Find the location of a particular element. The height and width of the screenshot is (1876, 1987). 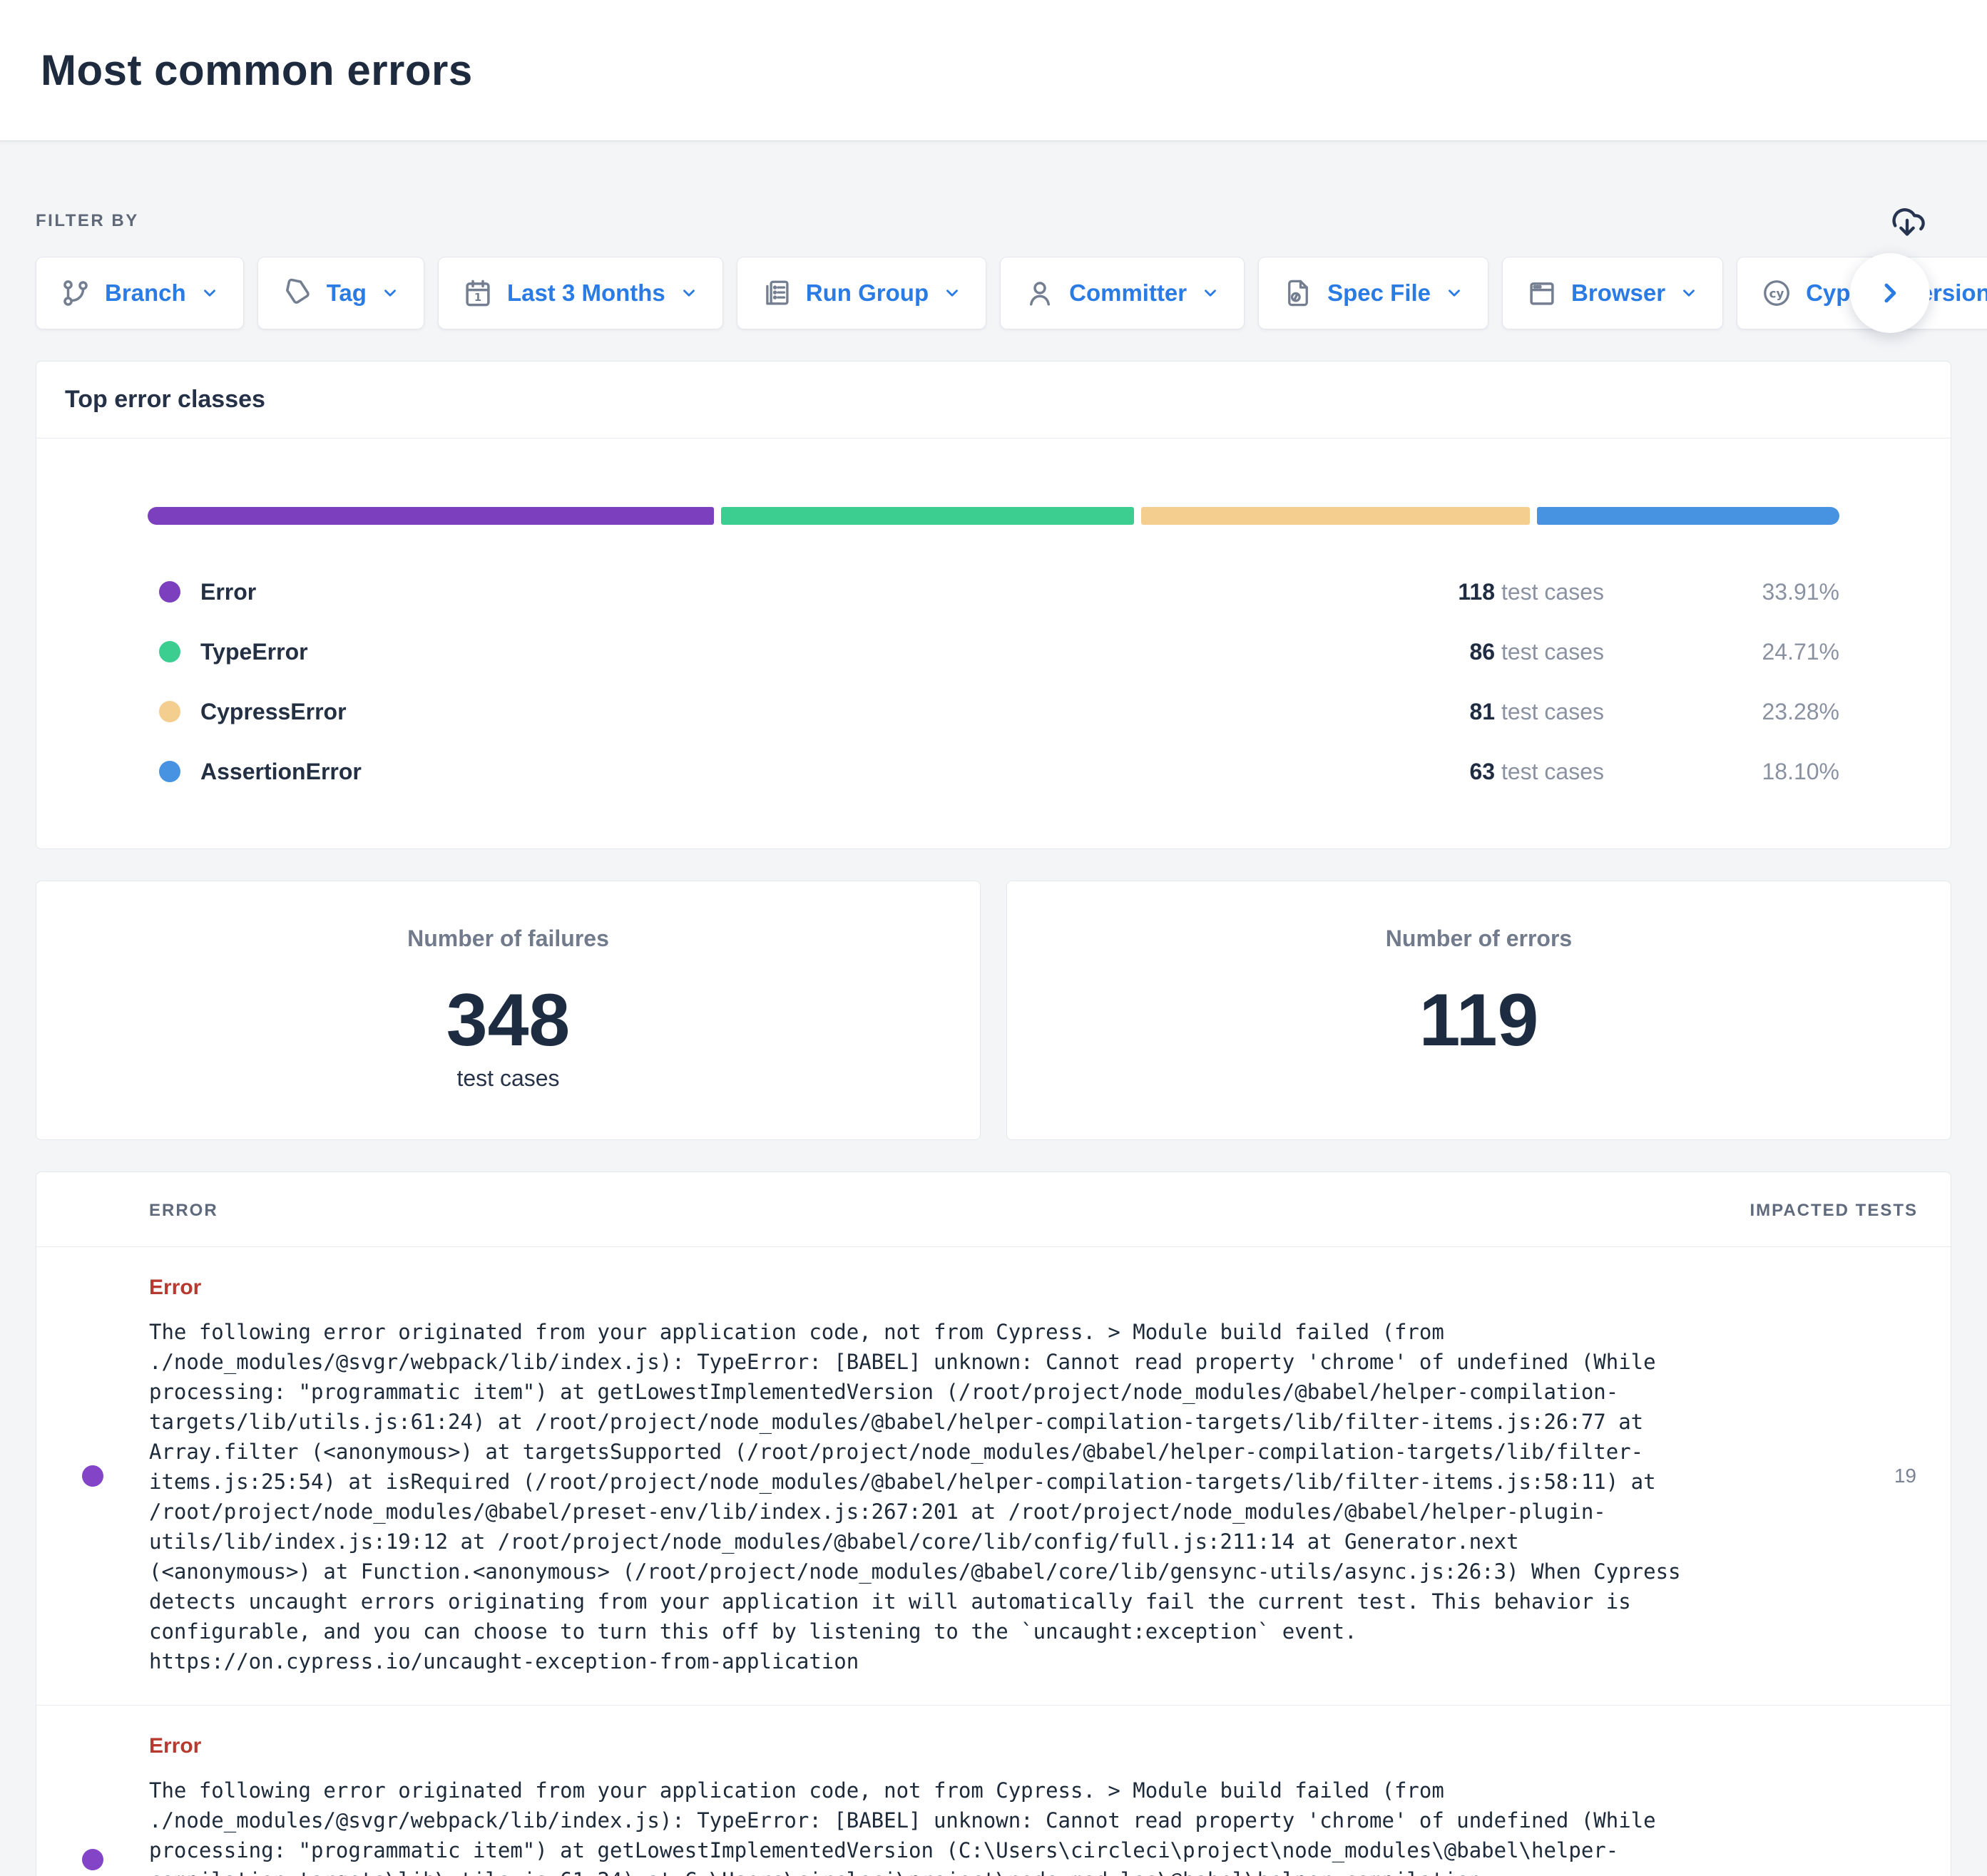

filter-date-range-button: 1 Last 3 Months is located at coordinates (580, 293).